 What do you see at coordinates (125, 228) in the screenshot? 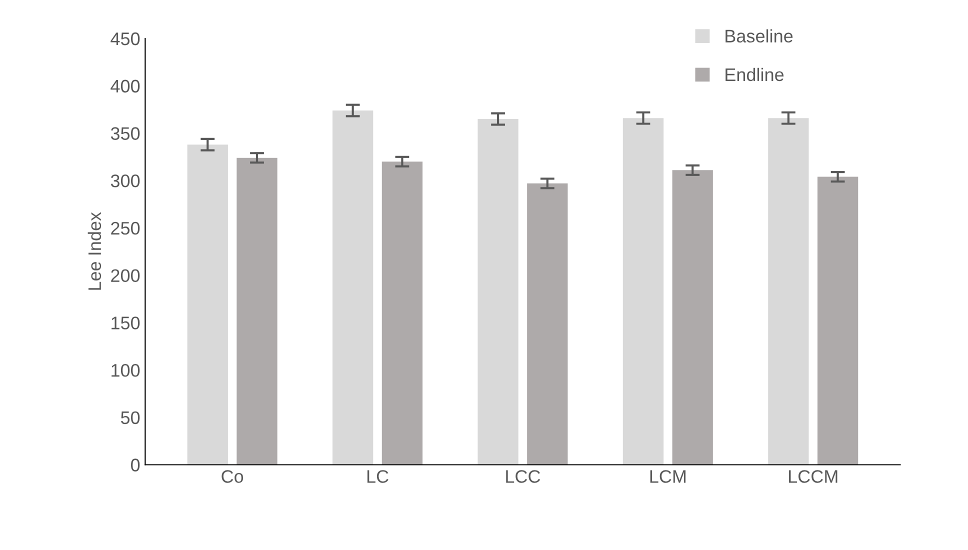
I see `y-tick-label: 250` at bounding box center [125, 228].